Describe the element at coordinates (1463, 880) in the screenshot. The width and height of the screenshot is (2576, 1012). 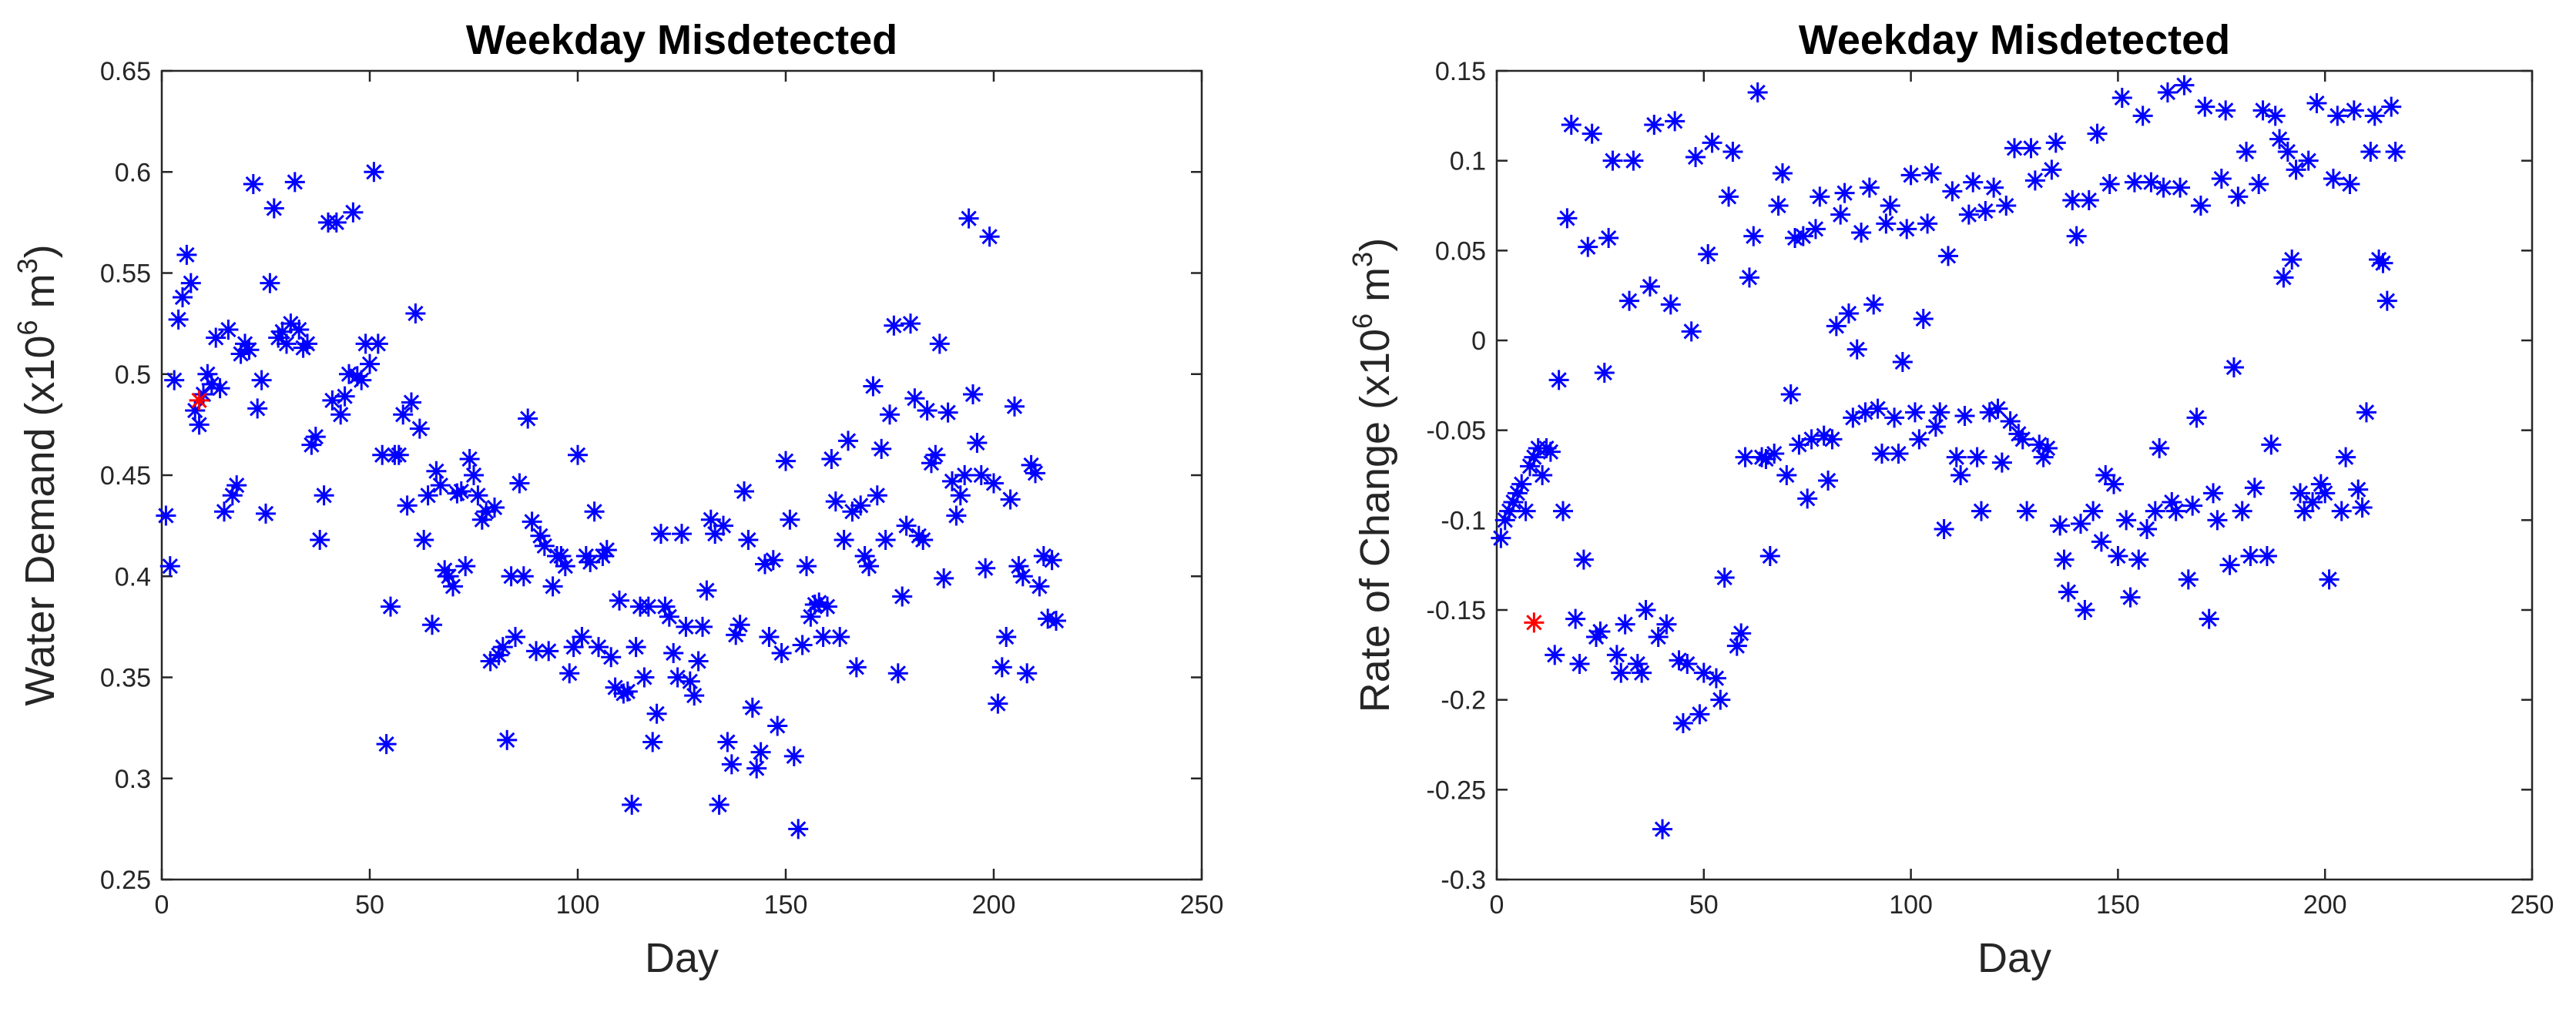
I see `y-tick-label: -0.3` at that location.